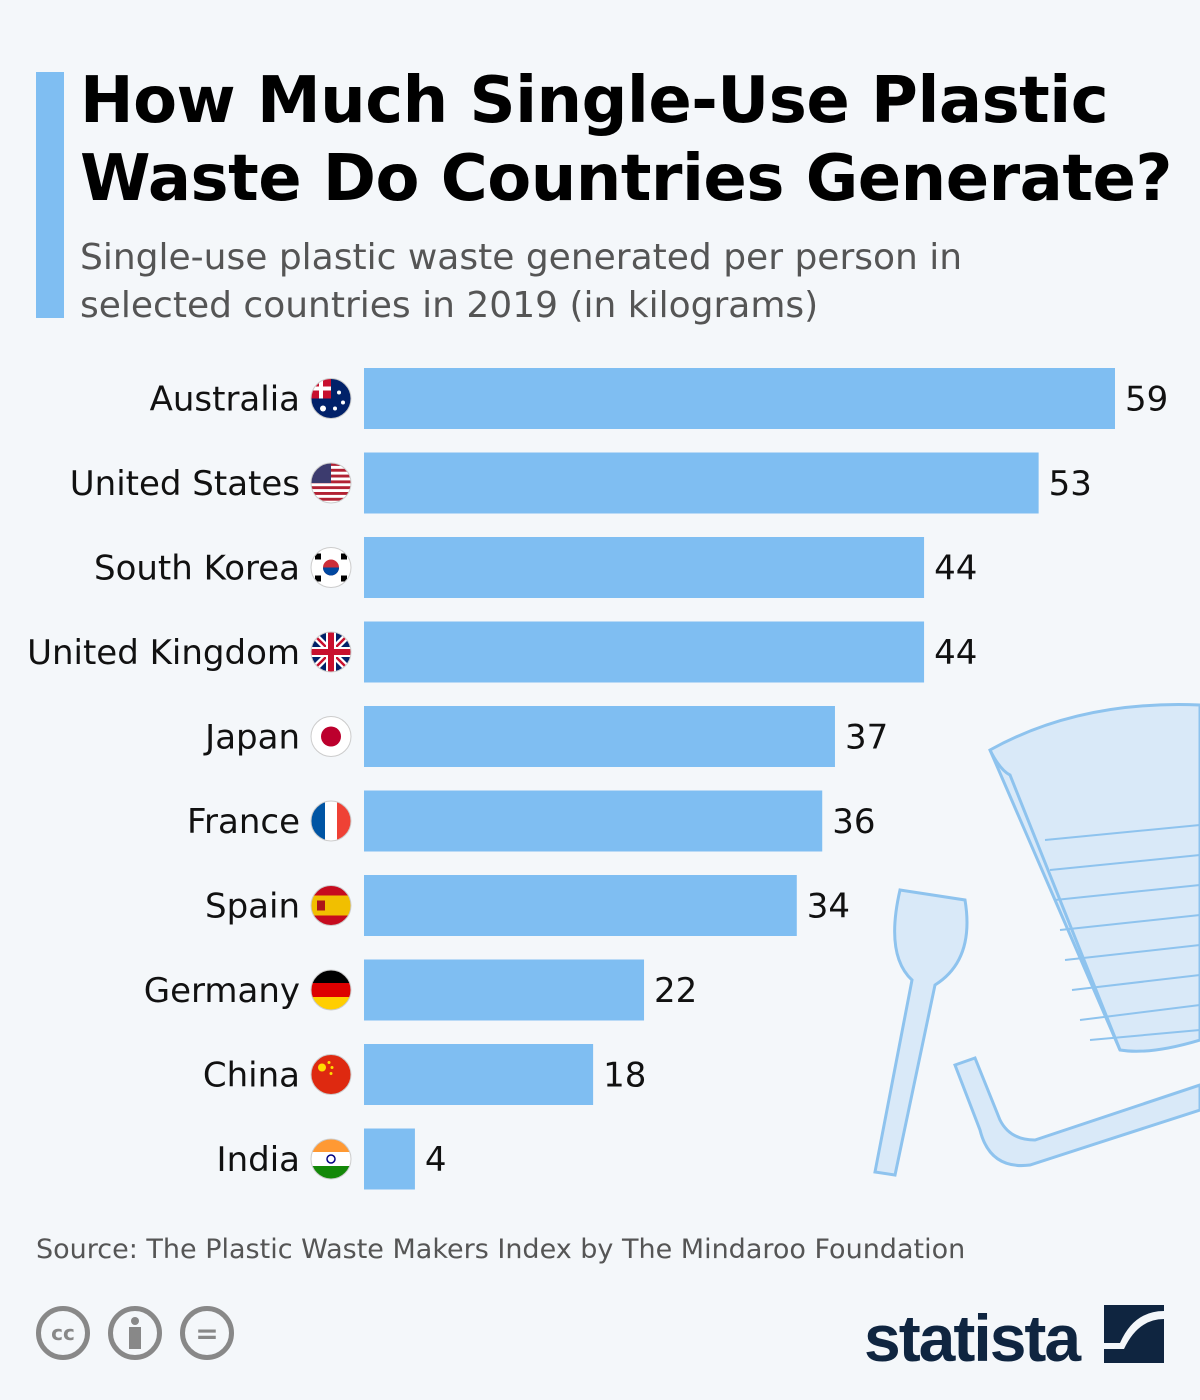  Describe the element at coordinates (225, 400) in the screenshot. I see `category-label: Australia` at that location.